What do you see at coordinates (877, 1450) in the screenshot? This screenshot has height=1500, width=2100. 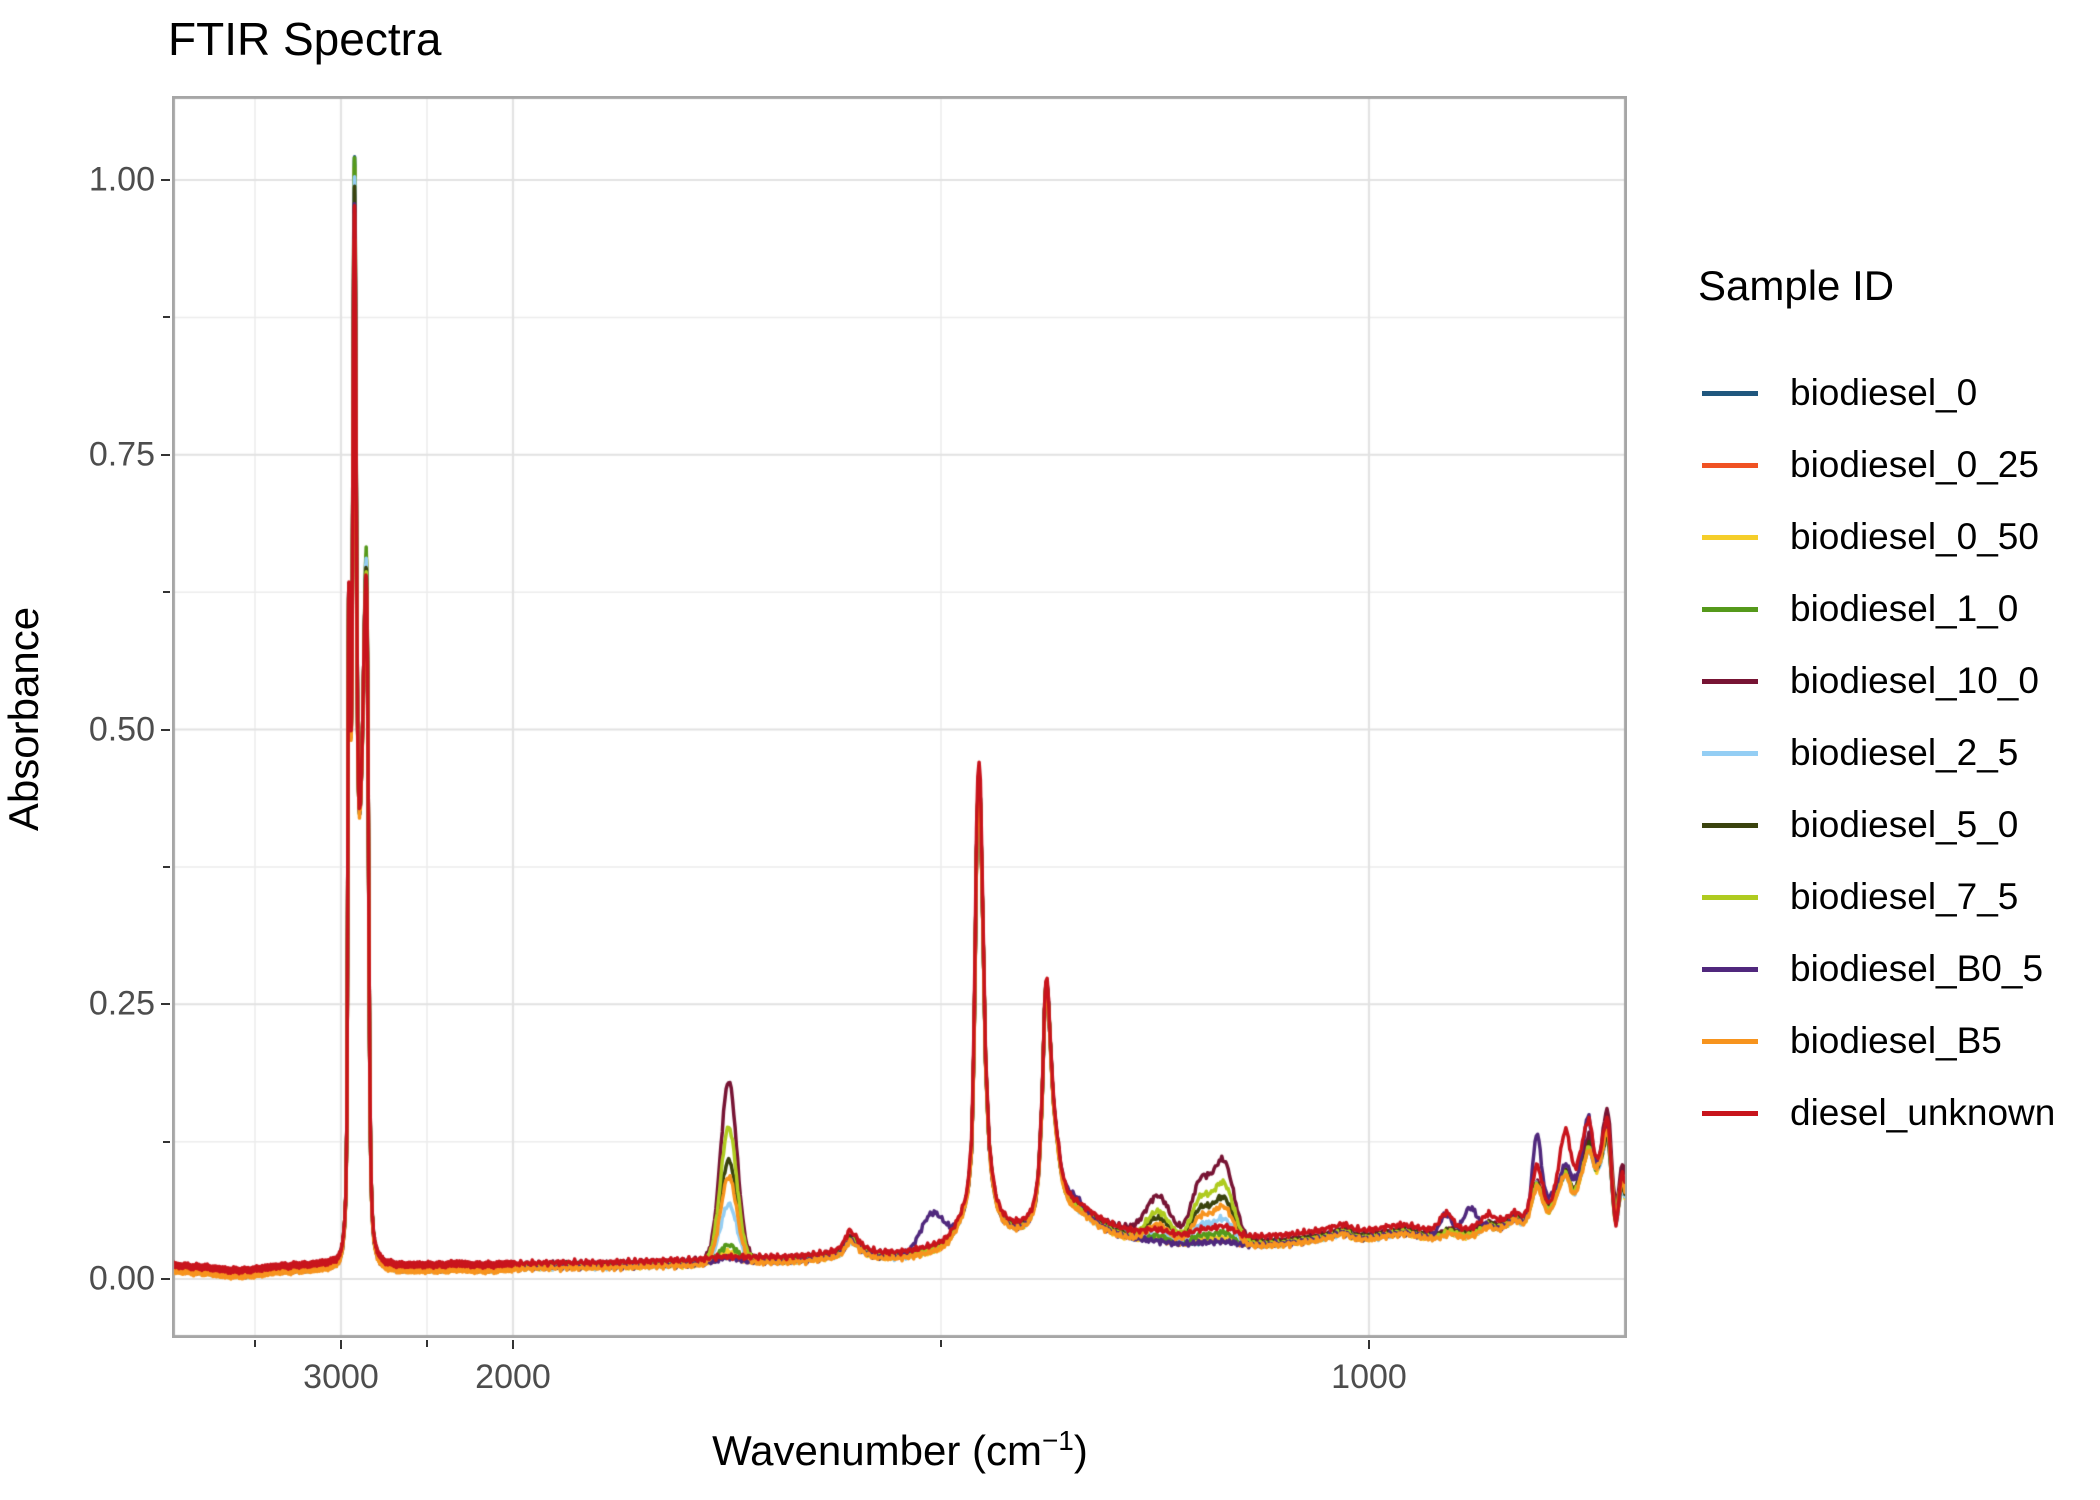 I see `x-axis-title-main: Wavenumber (cm` at bounding box center [877, 1450].